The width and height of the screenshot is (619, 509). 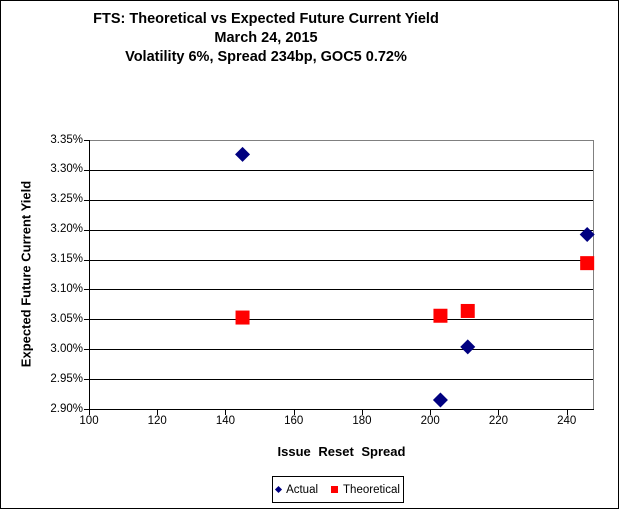 I want to click on legend-label-theoretical: Theoretical, so click(x=371, y=489).